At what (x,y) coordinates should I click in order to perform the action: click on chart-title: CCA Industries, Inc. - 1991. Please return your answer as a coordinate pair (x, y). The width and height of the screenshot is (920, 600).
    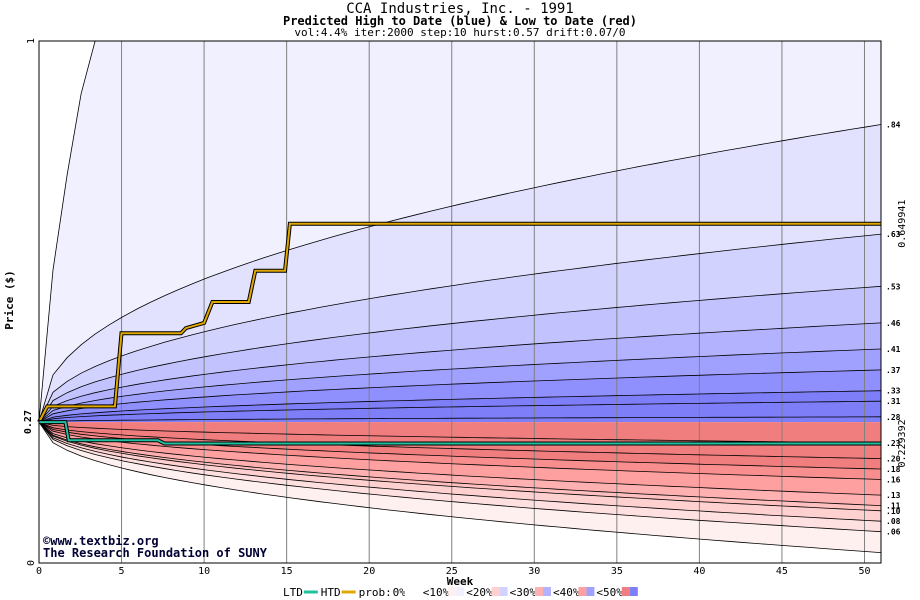
    Looking at the image, I should click on (460, 9).